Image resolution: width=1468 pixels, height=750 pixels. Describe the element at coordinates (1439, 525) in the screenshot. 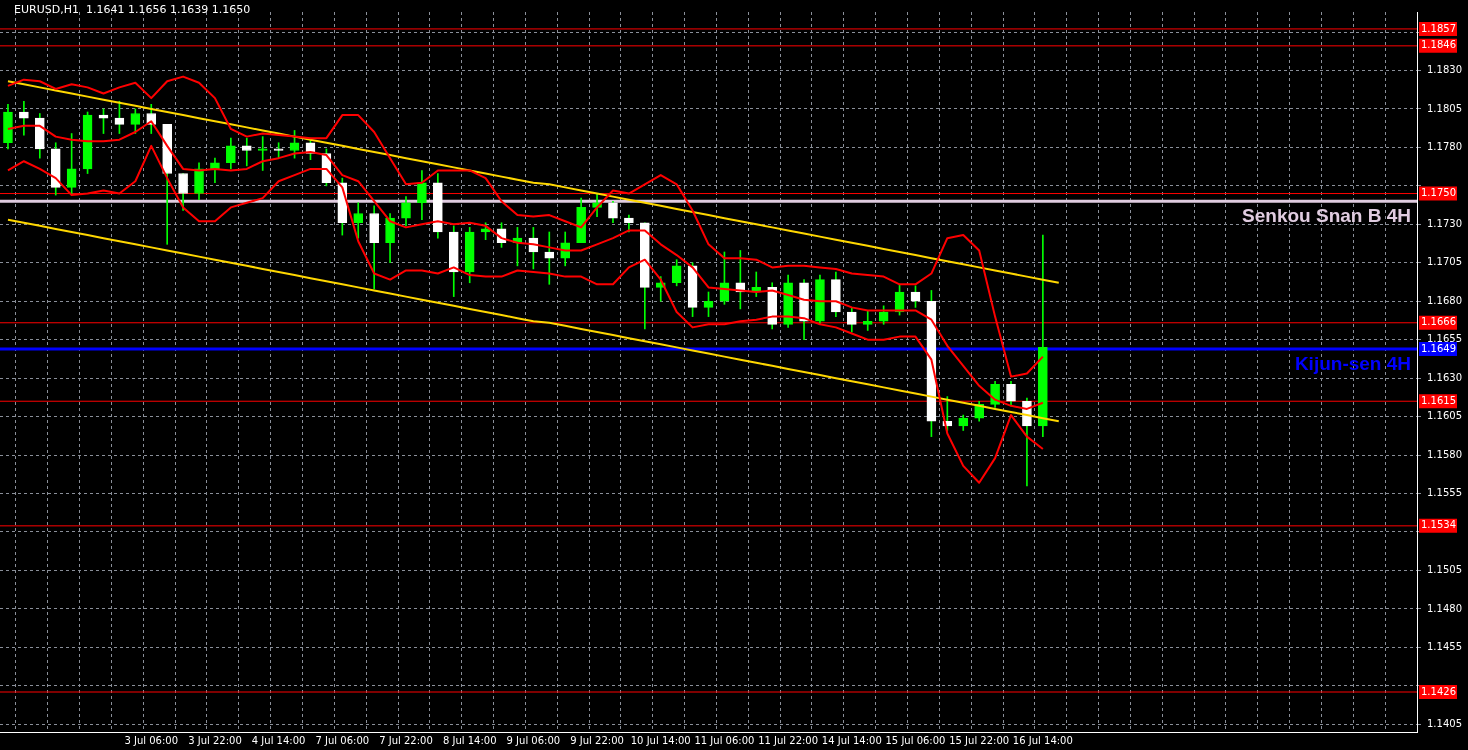

I see `annotation: 1.1534` at that location.